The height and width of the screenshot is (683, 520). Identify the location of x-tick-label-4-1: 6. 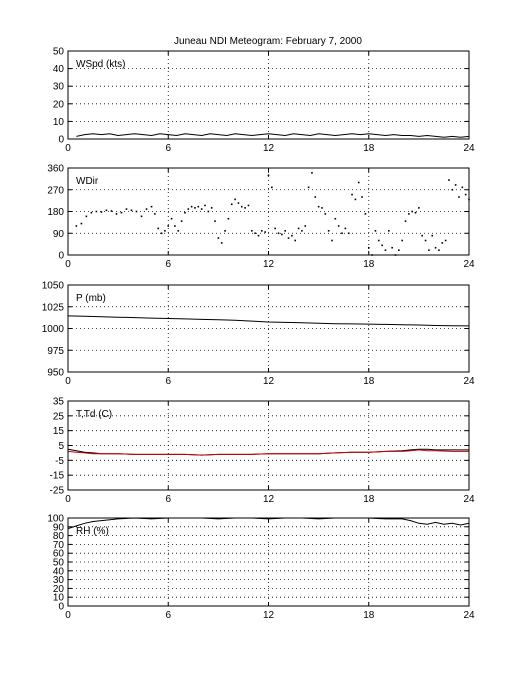
(168, 615).